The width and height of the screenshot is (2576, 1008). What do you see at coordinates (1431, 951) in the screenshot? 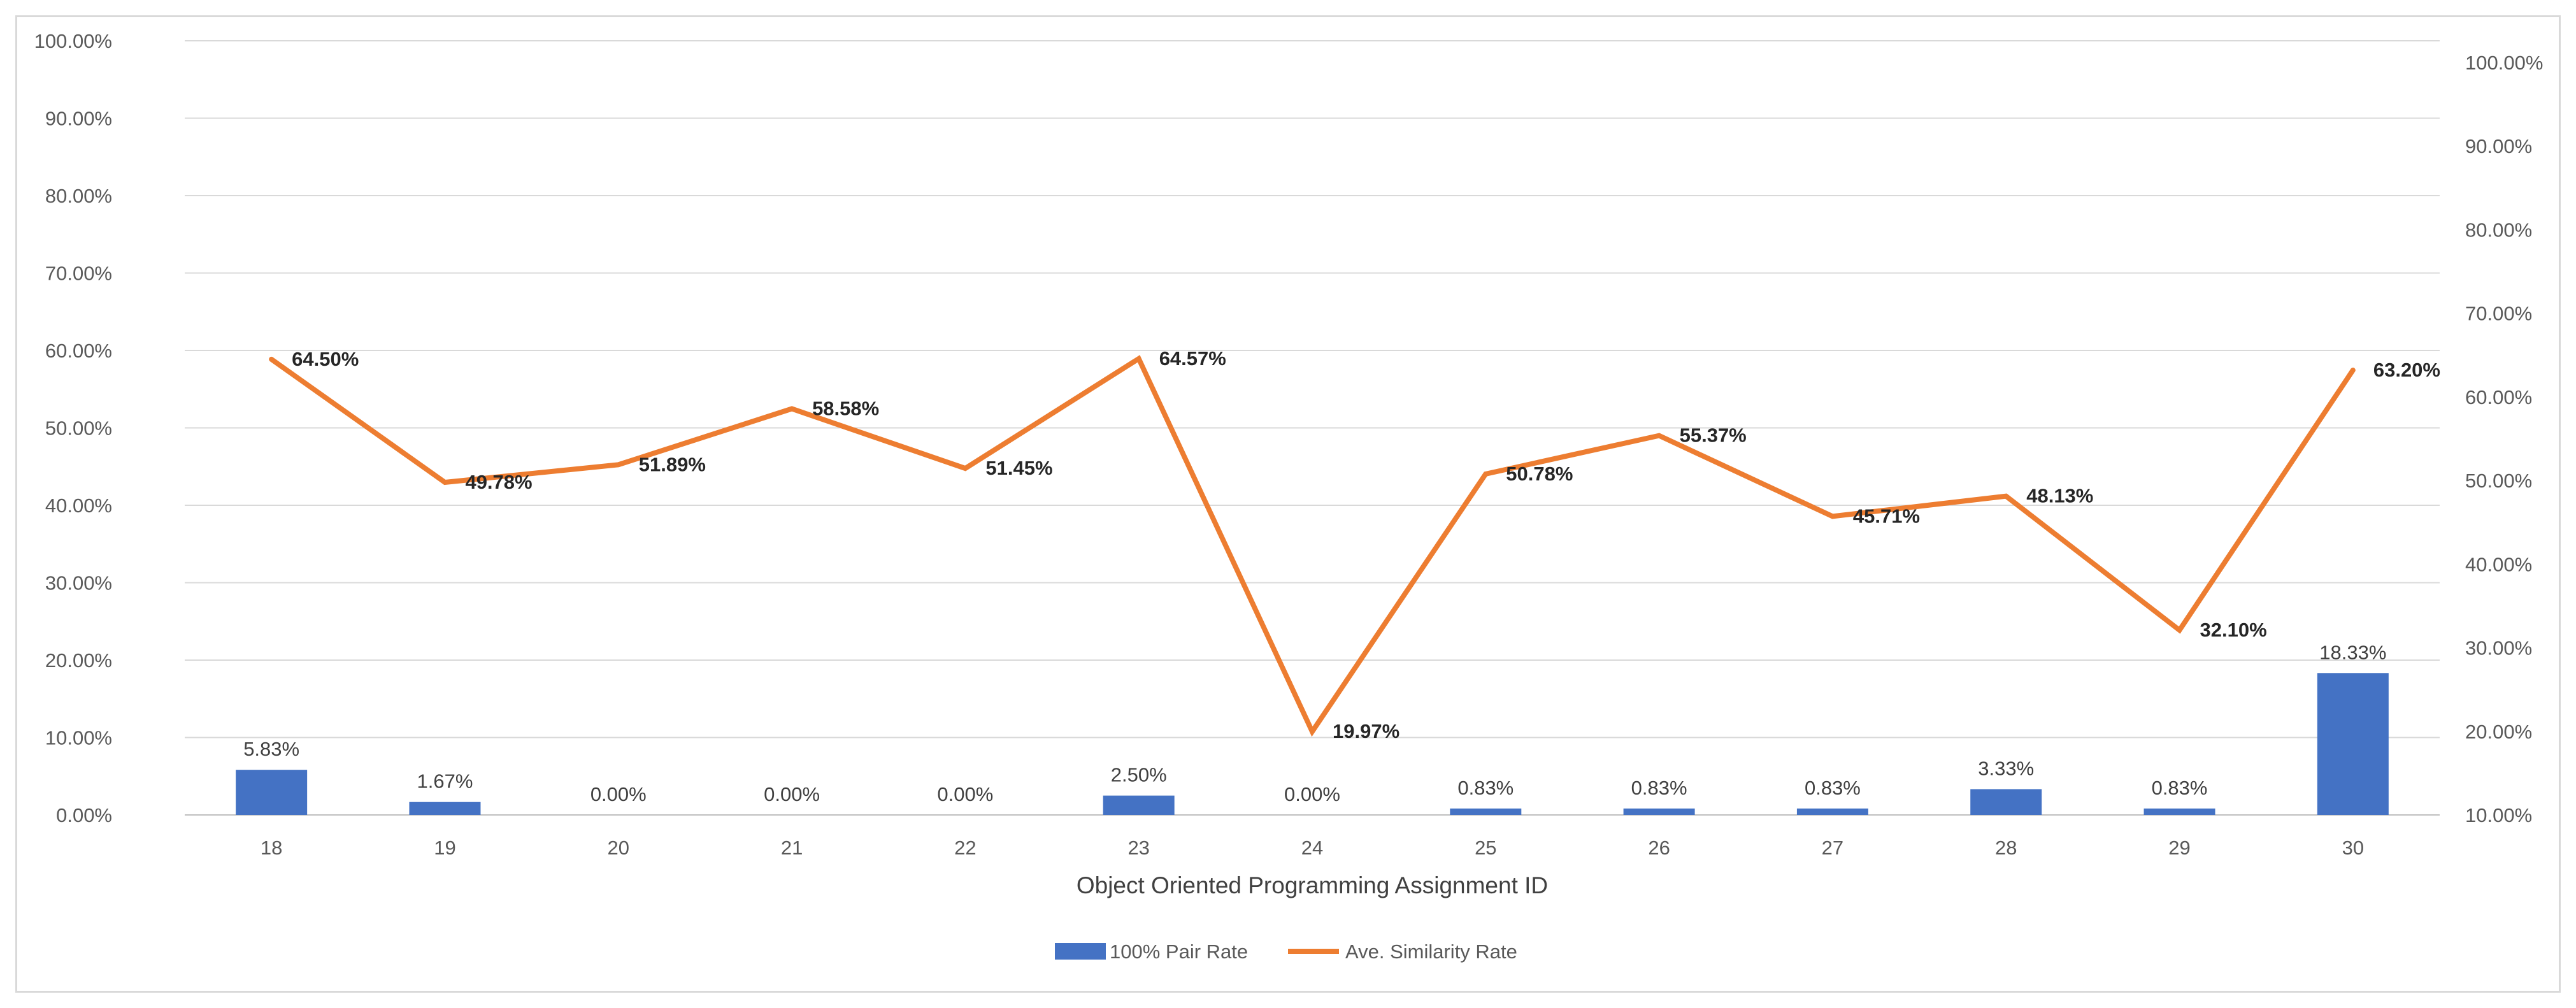
I see `legend-line-label: Ave. Similarity Rate` at bounding box center [1431, 951].